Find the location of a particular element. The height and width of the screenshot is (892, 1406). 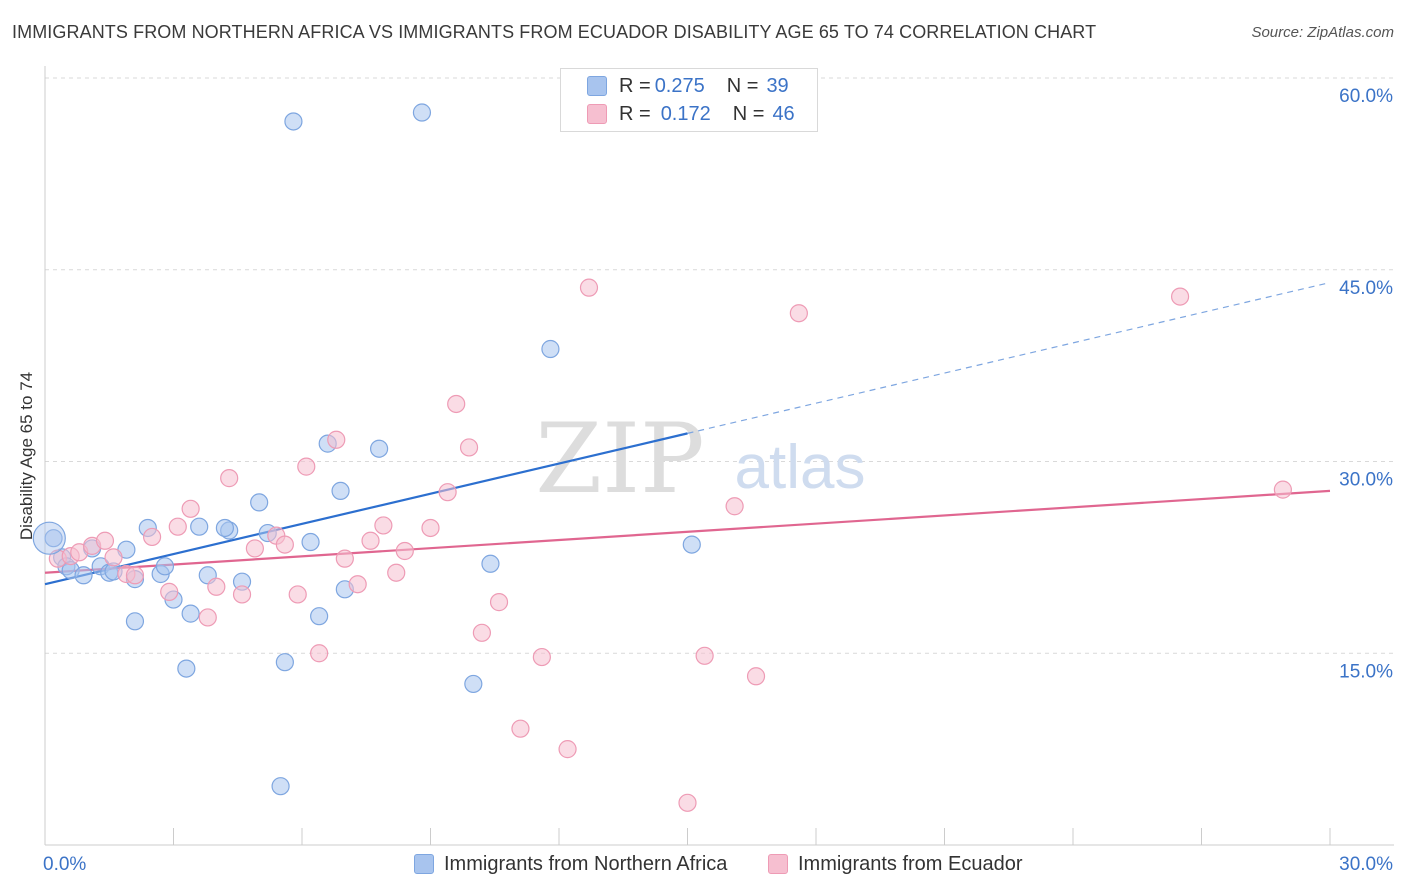

legend-r-value: 0.275 is located at coordinates (679, 85).